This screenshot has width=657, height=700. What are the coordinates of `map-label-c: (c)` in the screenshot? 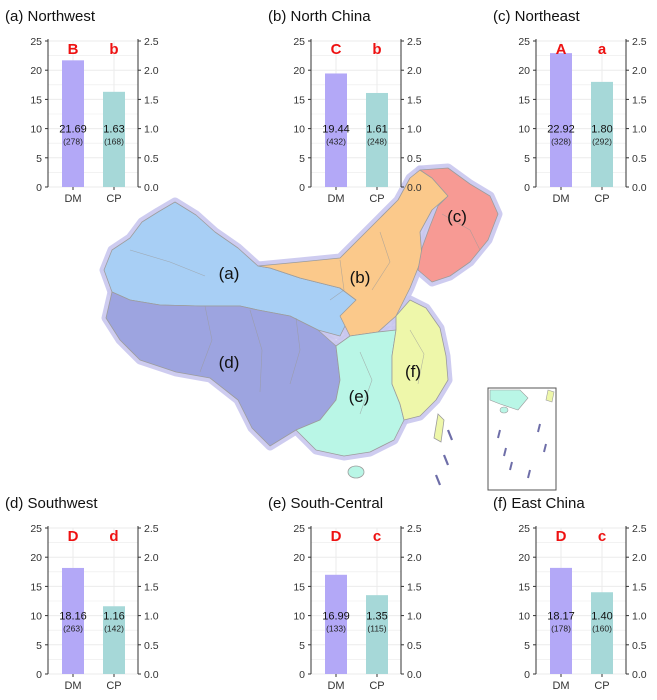 It's located at (457, 216).